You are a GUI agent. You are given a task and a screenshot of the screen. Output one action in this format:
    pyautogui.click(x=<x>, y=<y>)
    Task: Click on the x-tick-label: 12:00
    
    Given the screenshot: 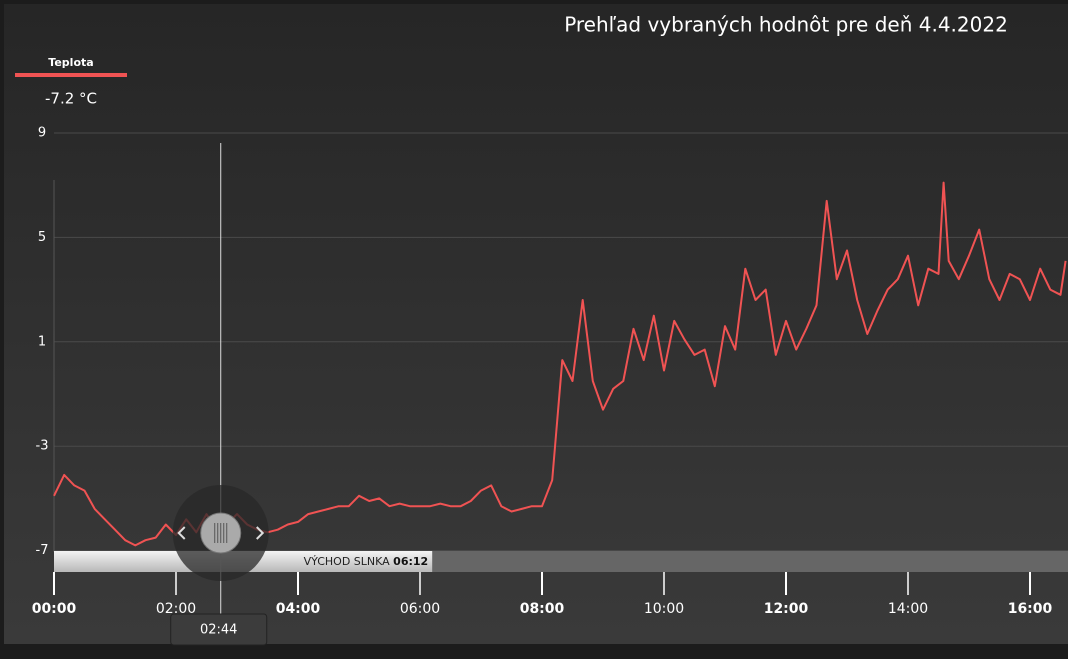 What is the action you would take?
    pyautogui.click(x=786, y=609)
    